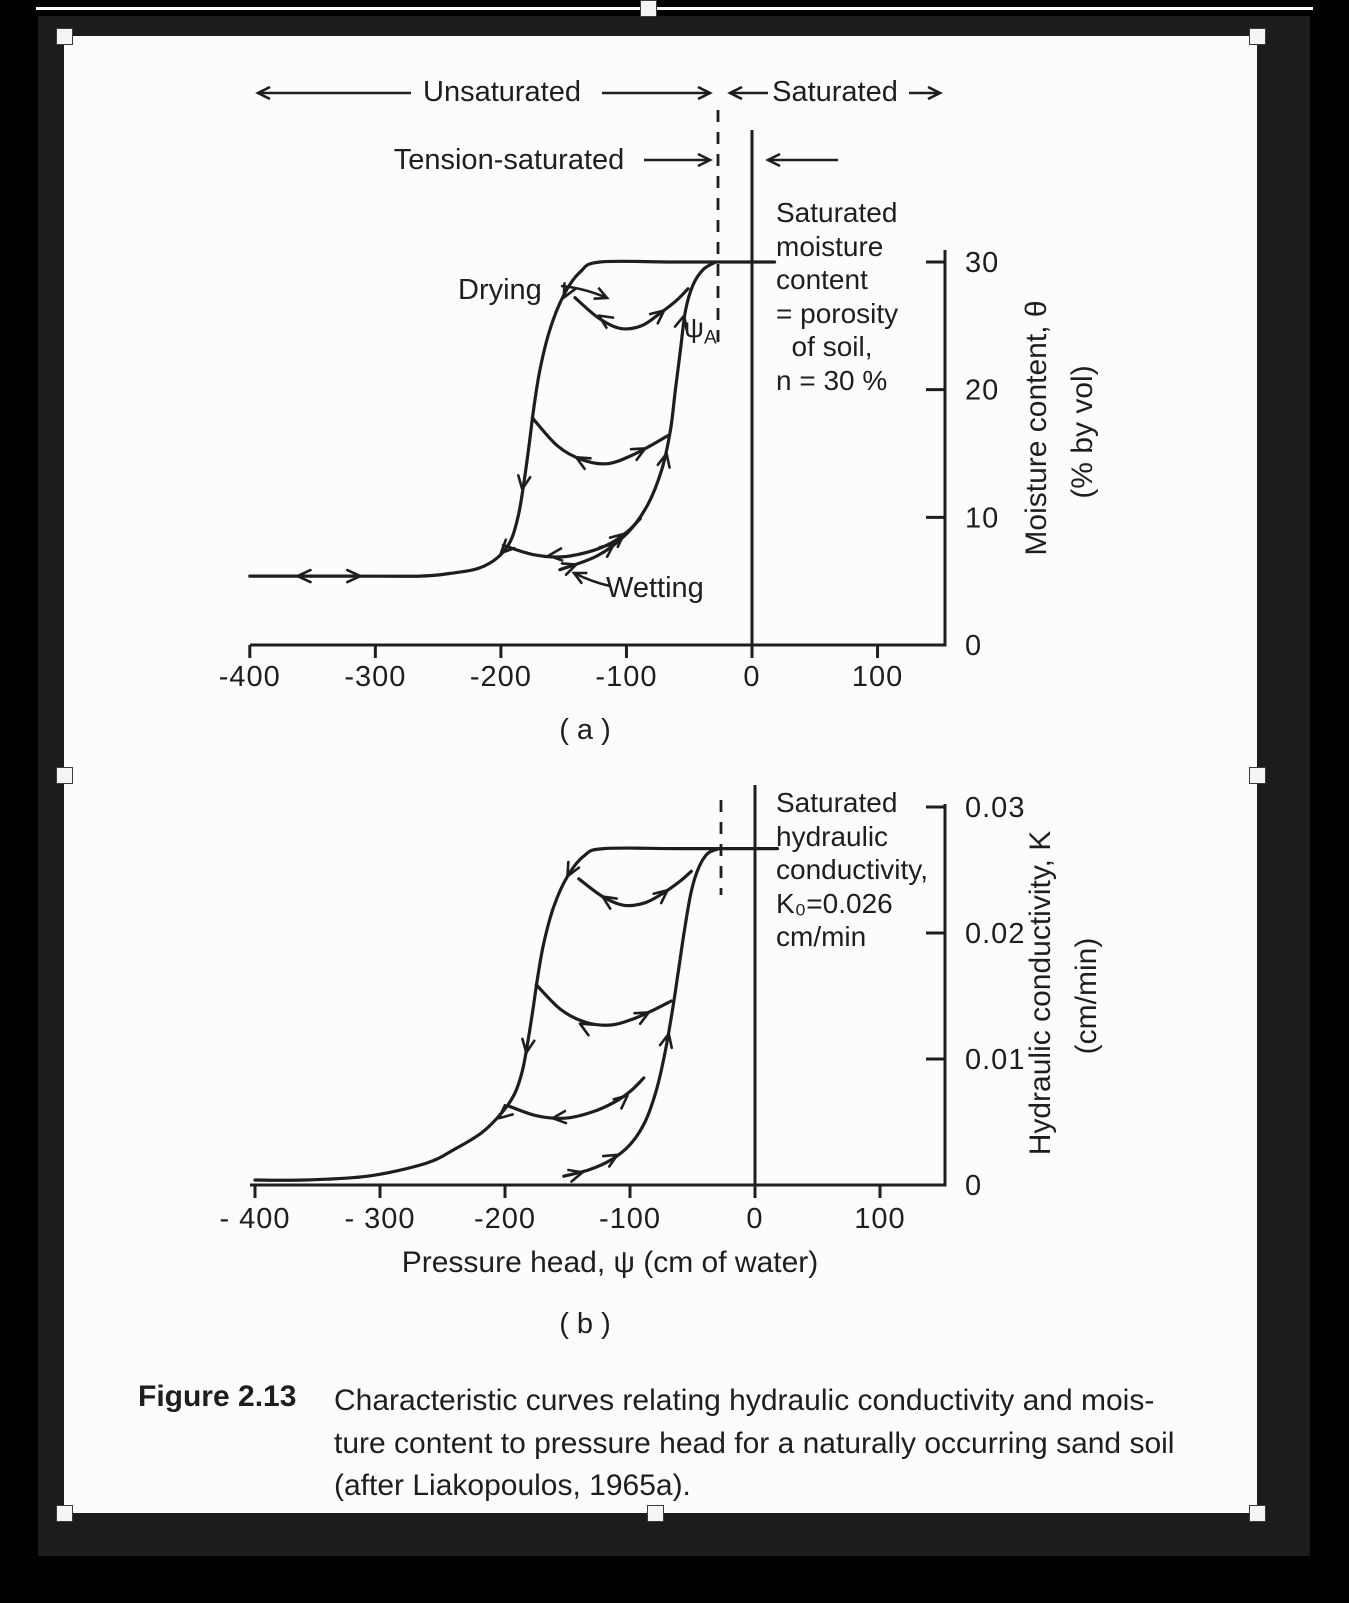 The image size is (1349, 1603). What do you see at coordinates (64, 1513) in the screenshot?
I see `selection-handle-bottom-left` at bounding box center [64, 1513].